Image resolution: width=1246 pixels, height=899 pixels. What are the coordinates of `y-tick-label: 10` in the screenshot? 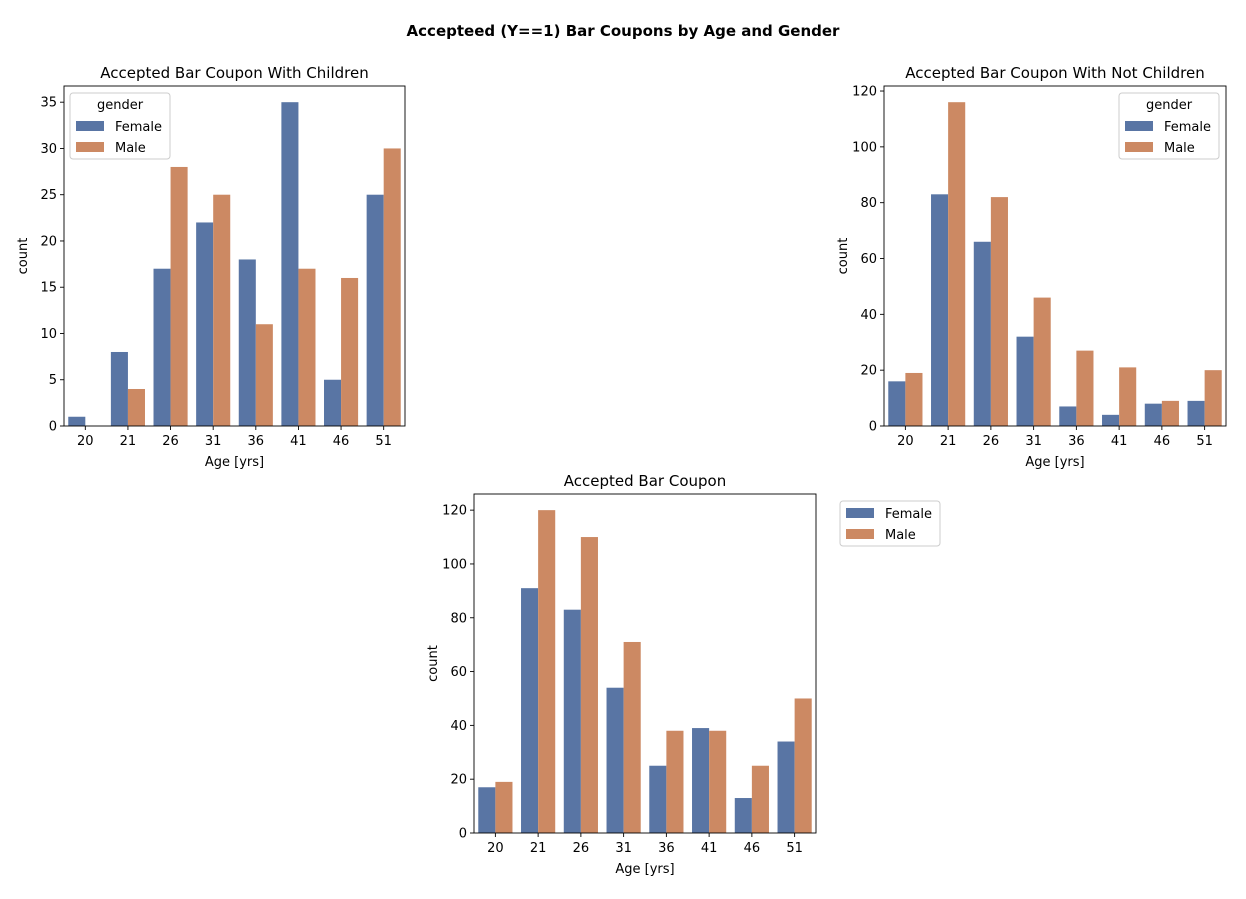 It's located at (48, 334).